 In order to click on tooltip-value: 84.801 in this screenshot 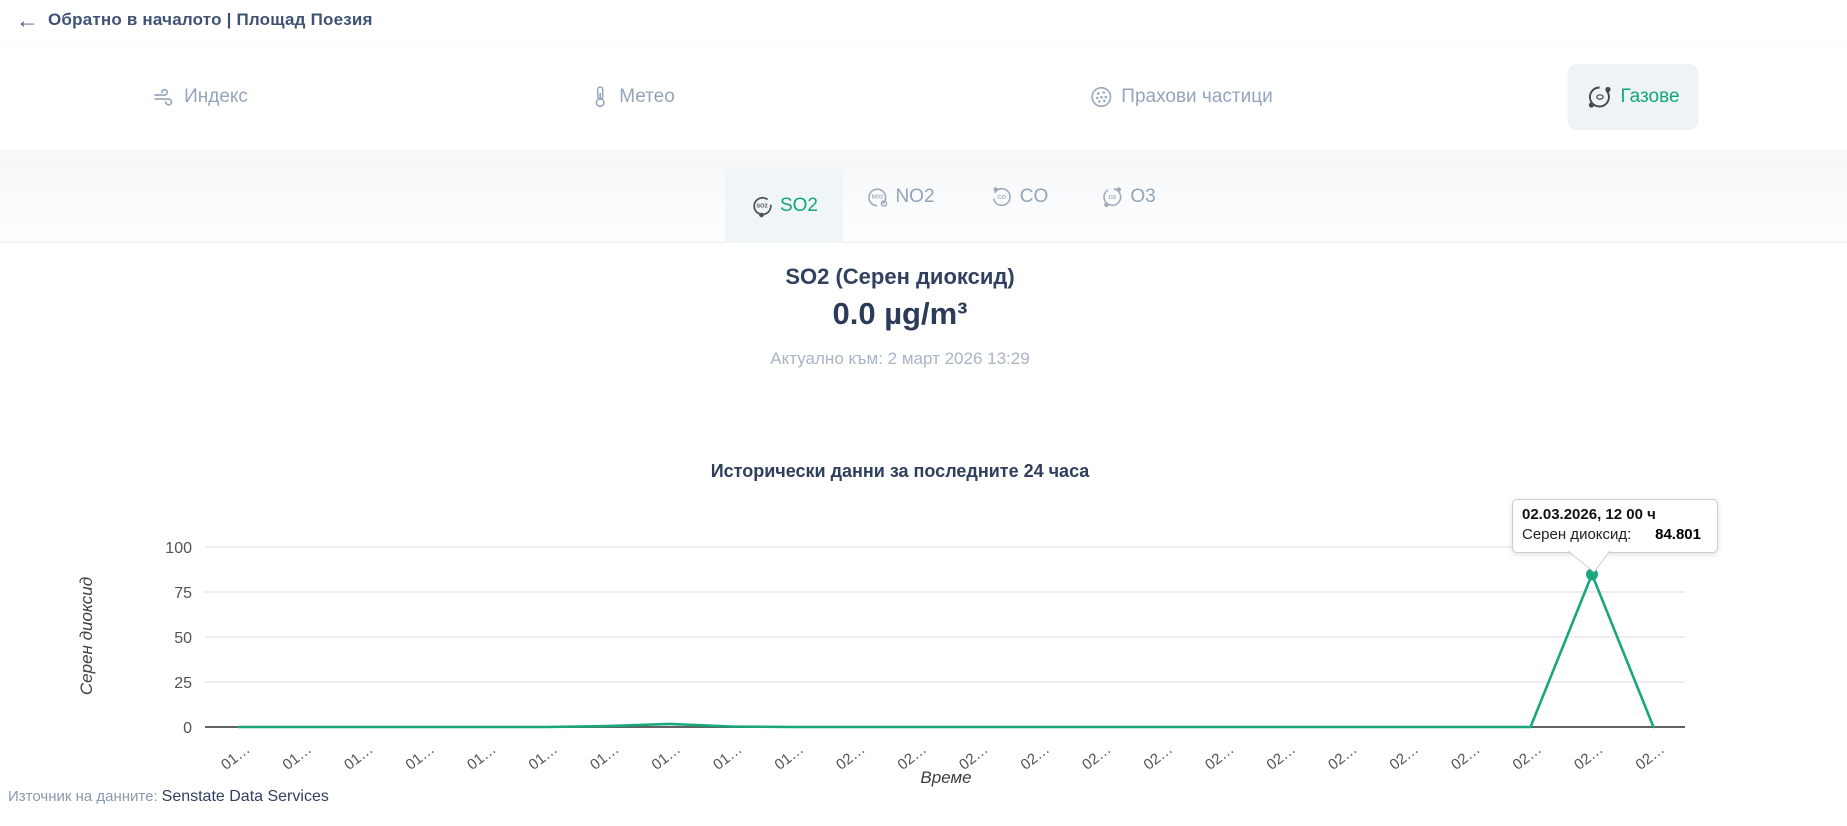, I will do `click(1678, 534)`.